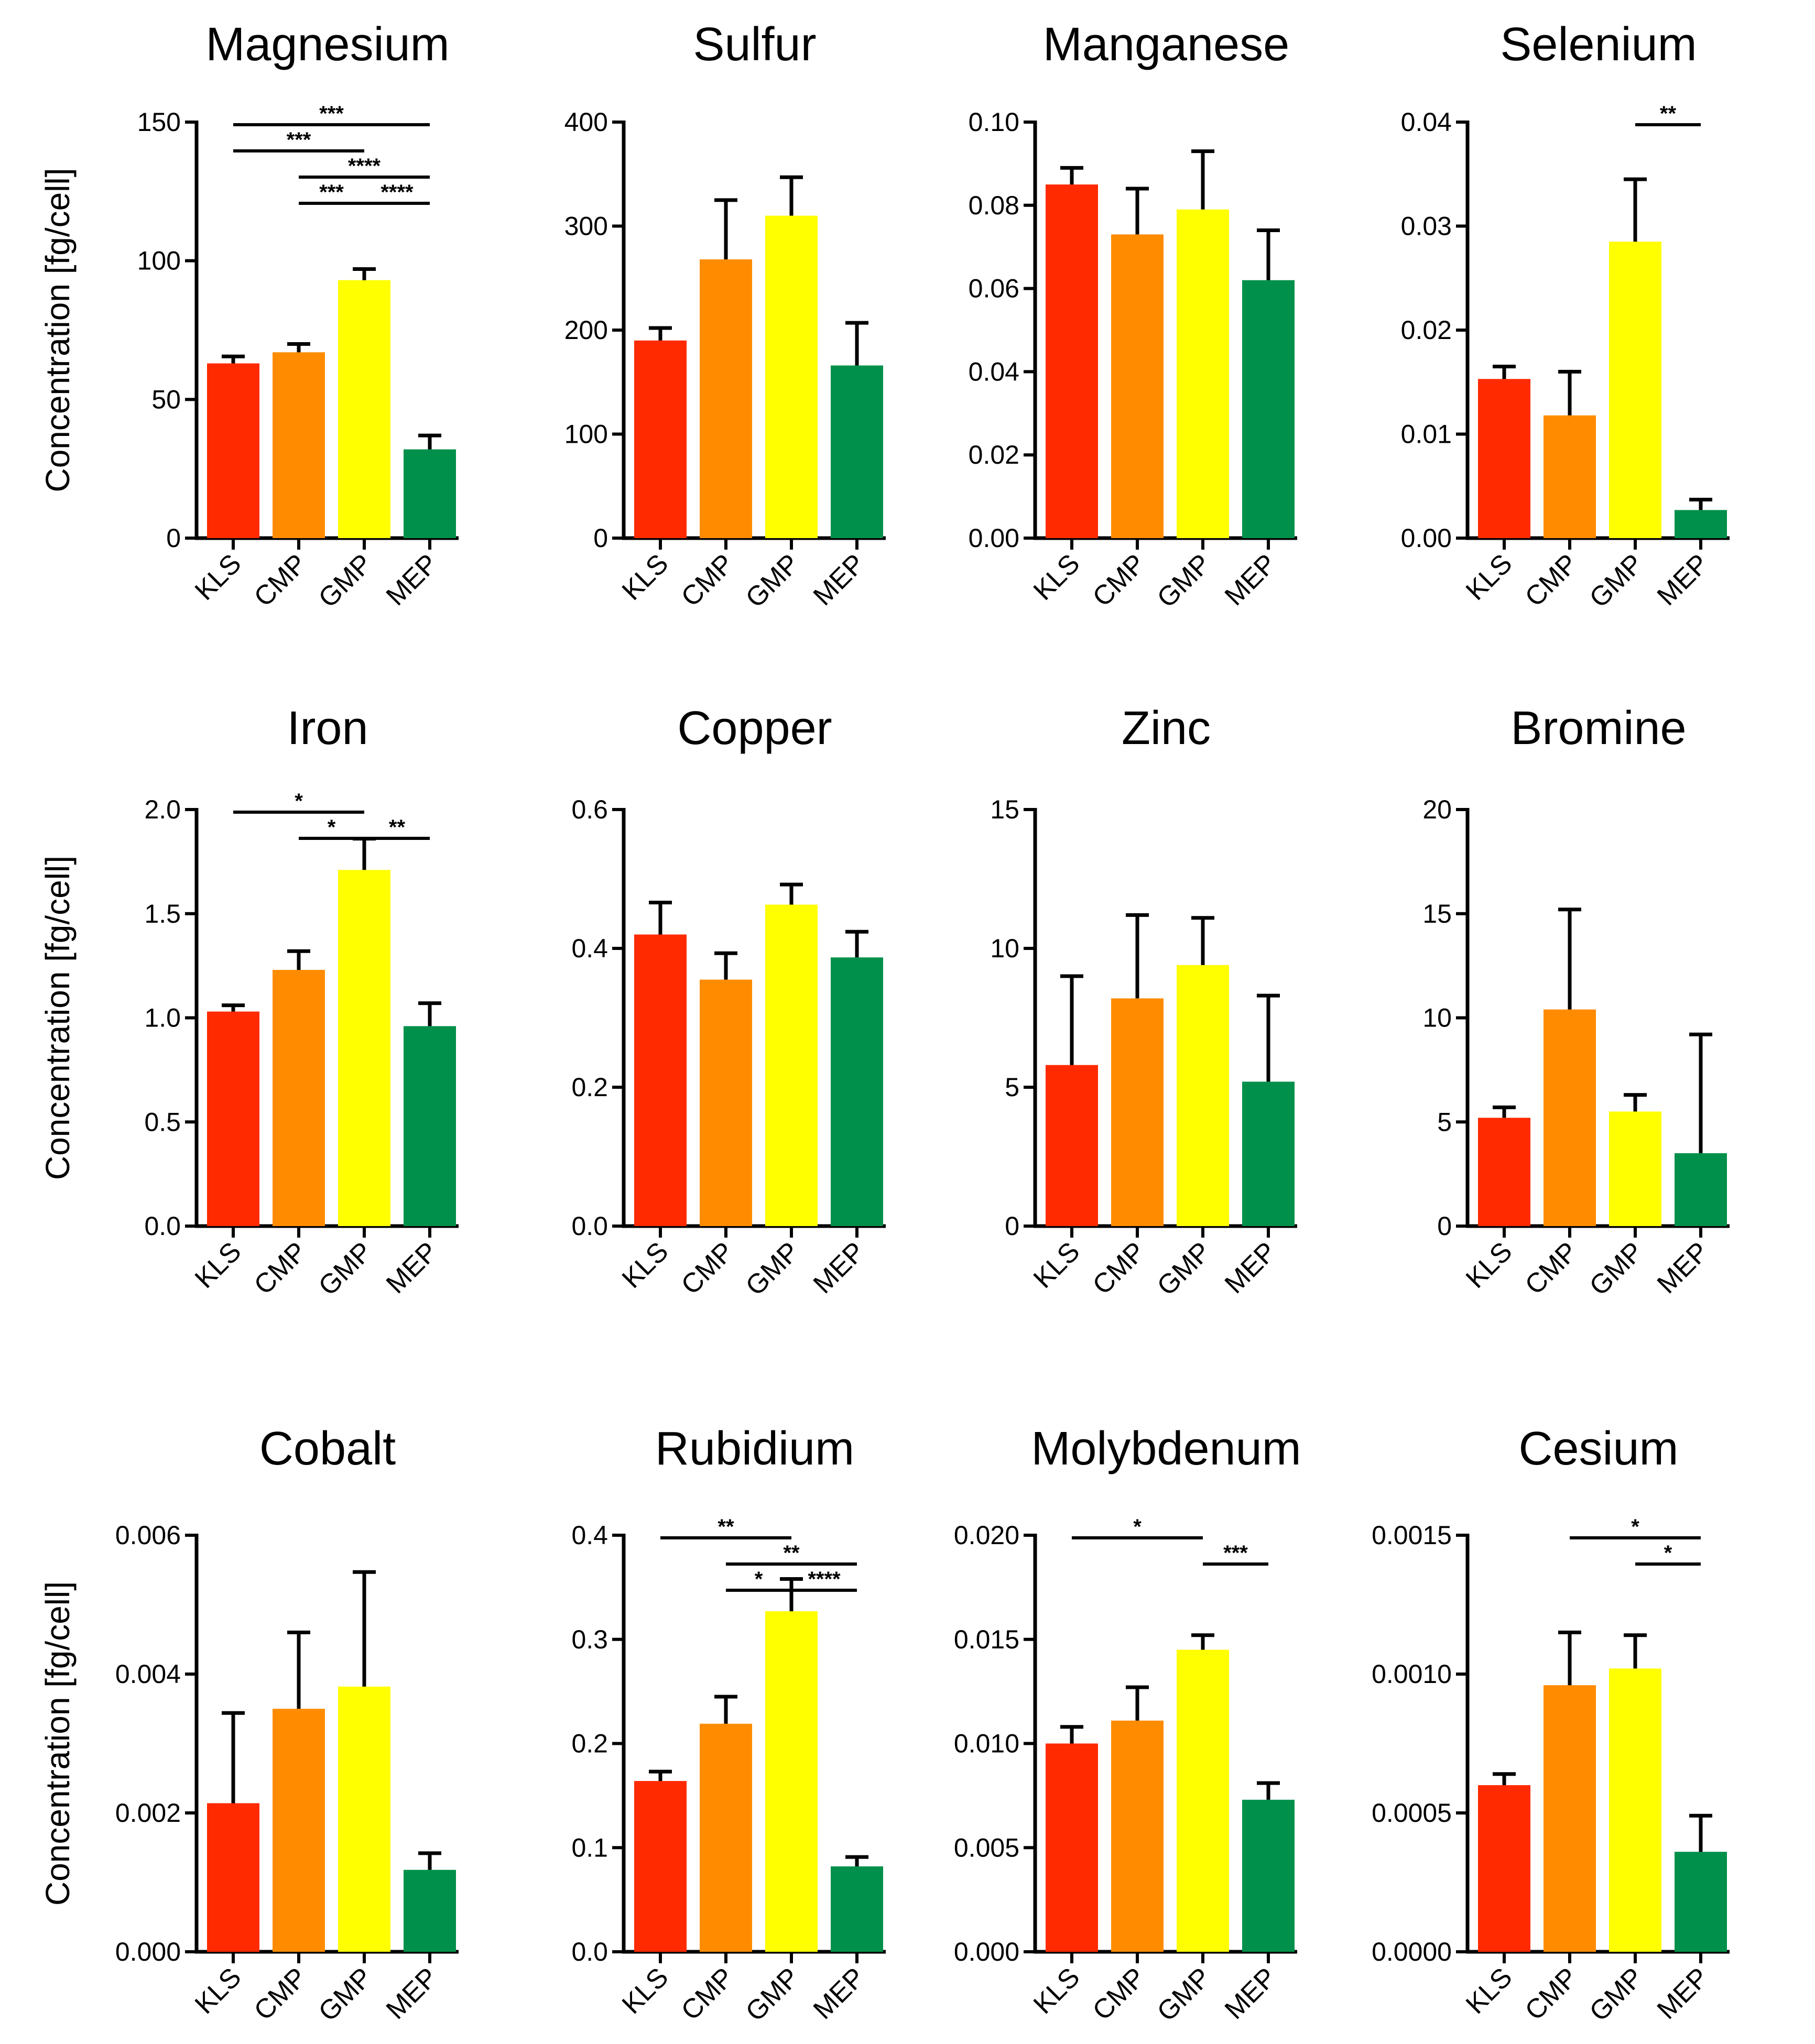 Image resolution: width=1815 pixels, height=2044 pixels. What do you see at coordinates (430, 1911) in the screenshot?
I see `cobalt-bar-mep` at bounding box center [430, 1911].